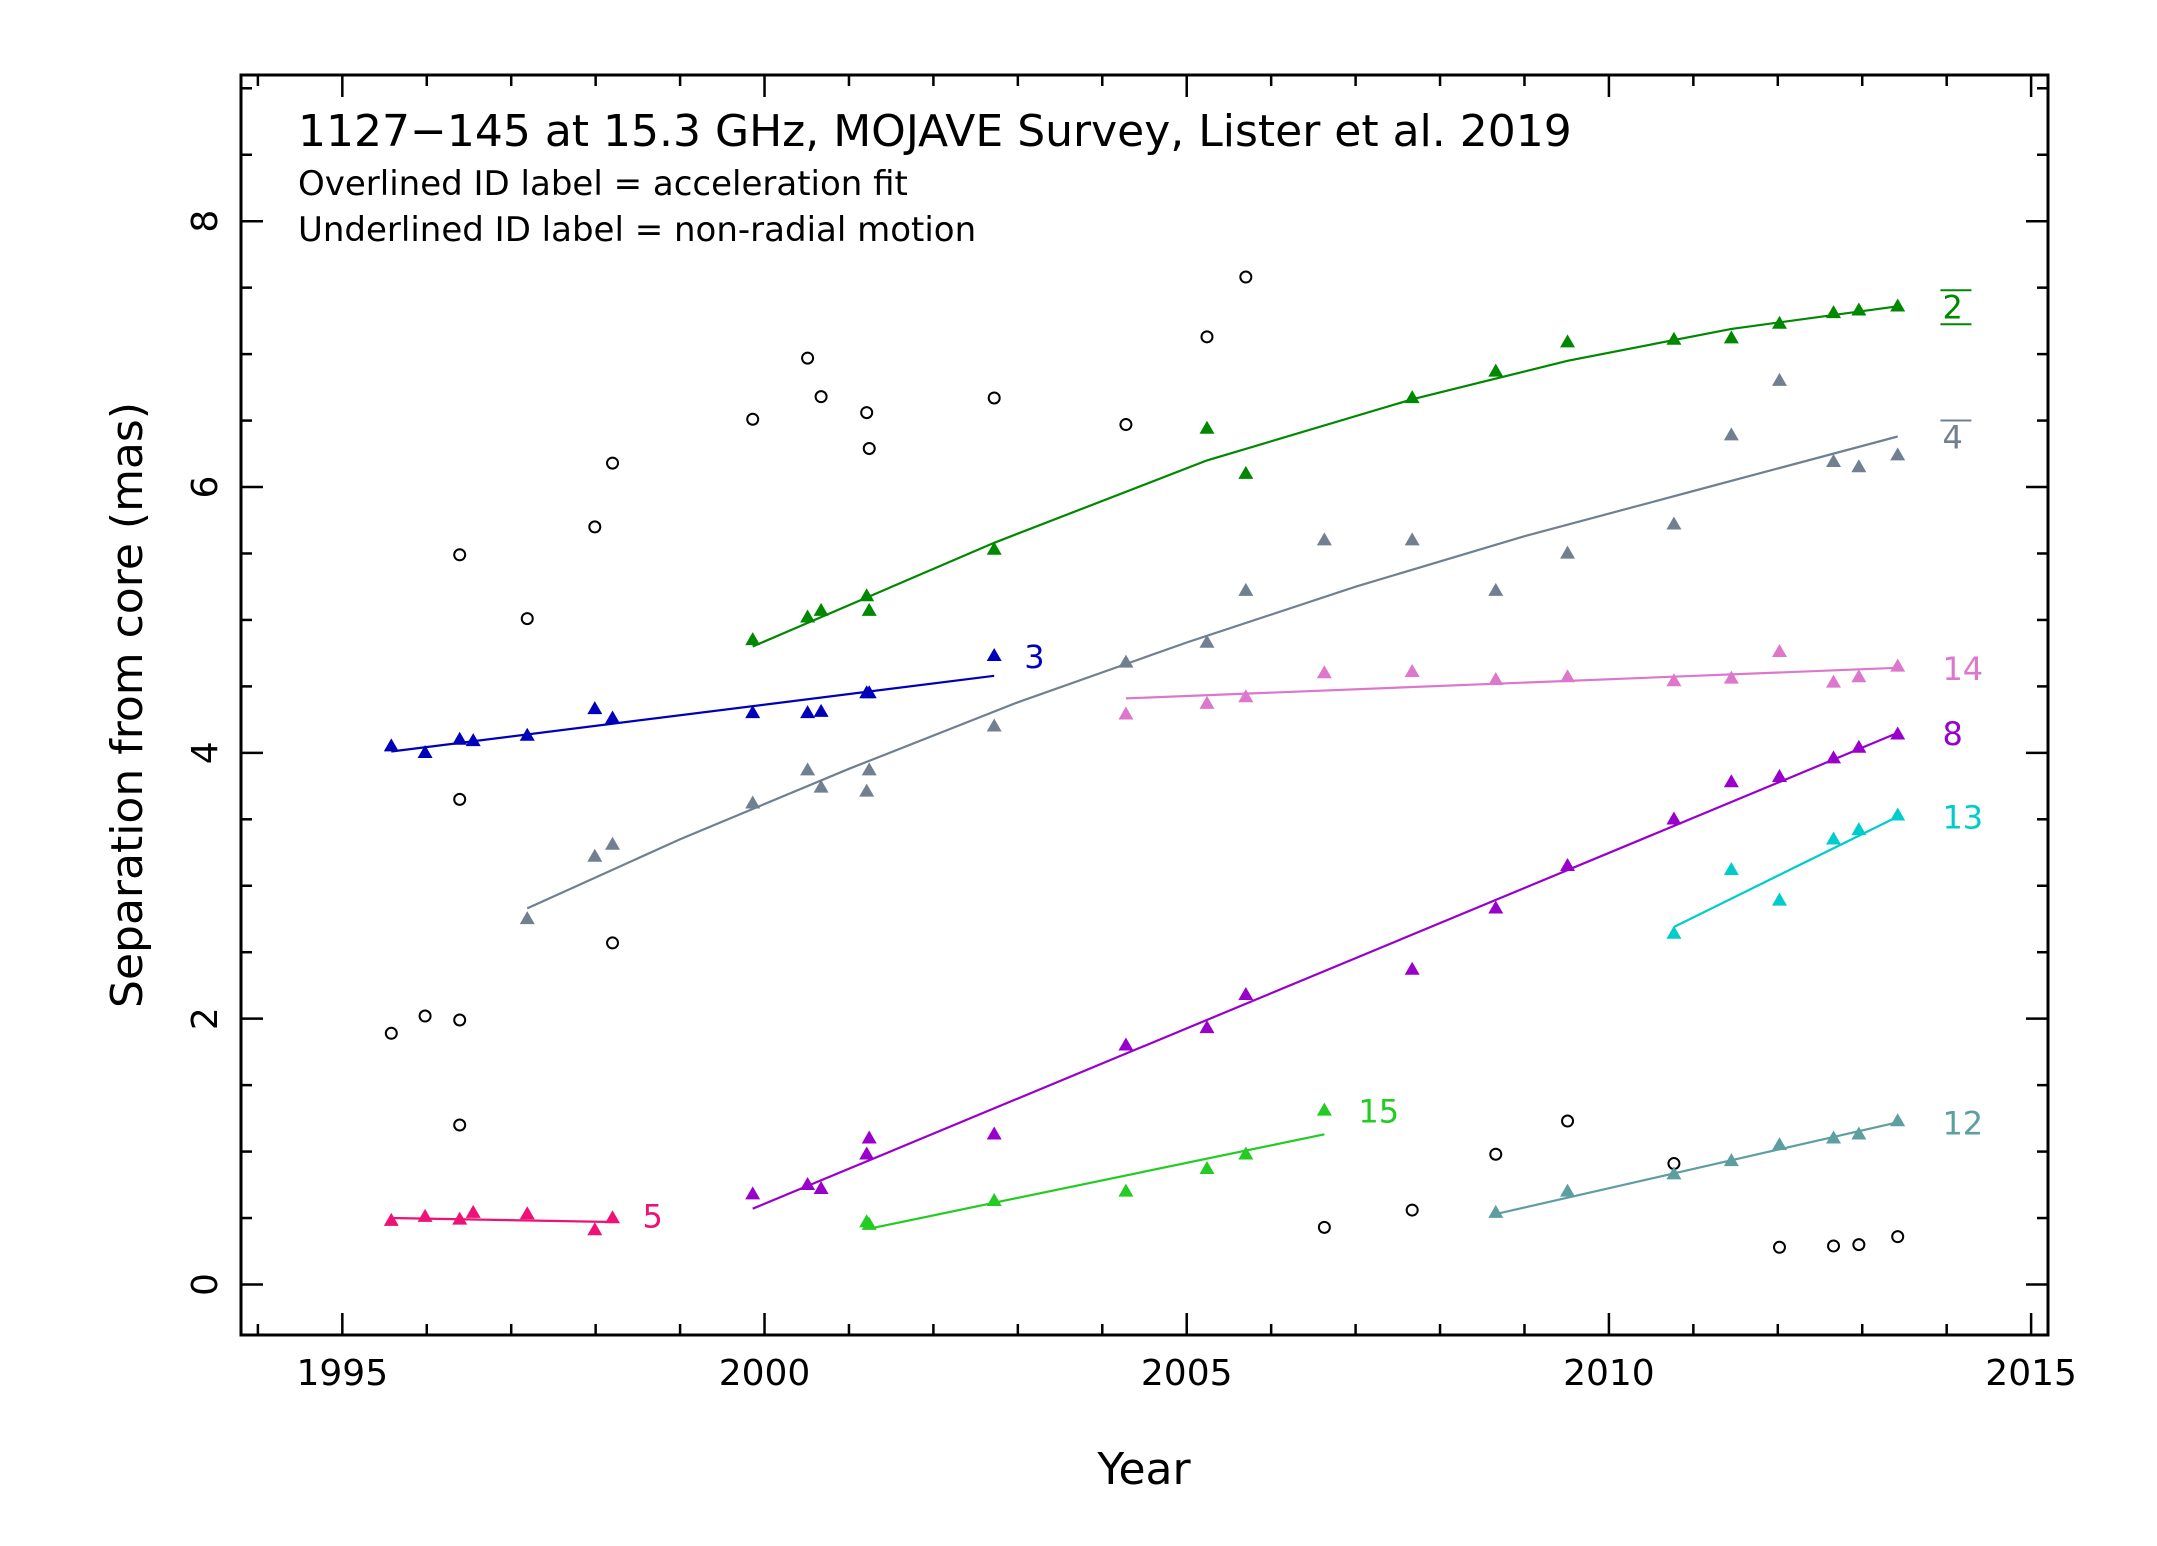 Image resolution: width=2157 pixels, height=1546 pixels. I want to click on series-label-14: 14, so click(1962, 669).